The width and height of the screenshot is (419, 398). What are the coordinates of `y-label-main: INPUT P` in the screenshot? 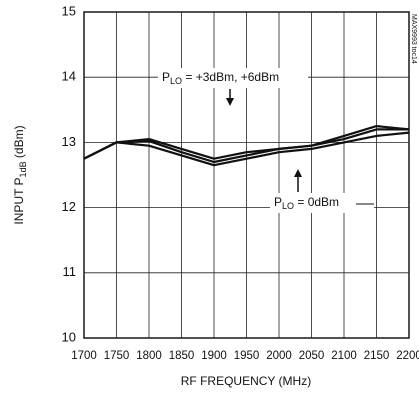 It's located at (19, 200).